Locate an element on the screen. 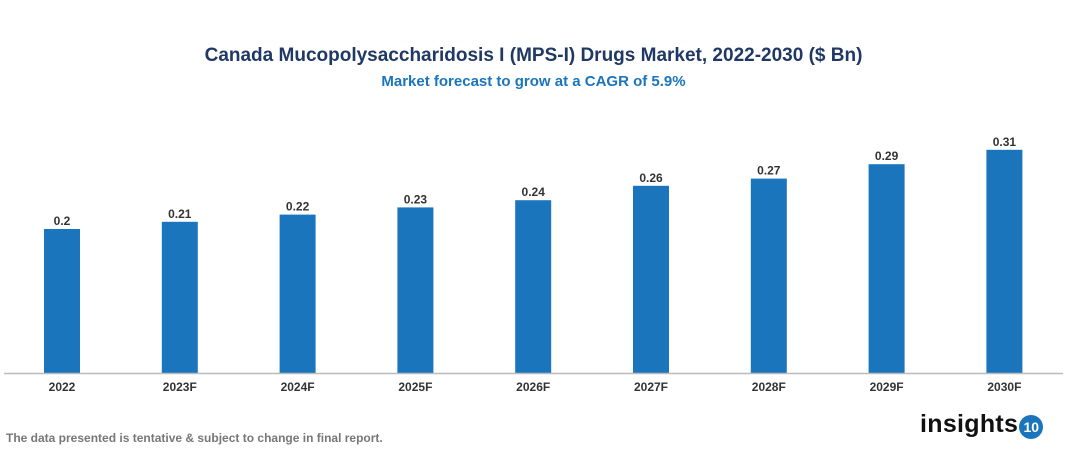 The image size is (1067, 454). data-label: 0.21 is located at coordinates (180, 214).